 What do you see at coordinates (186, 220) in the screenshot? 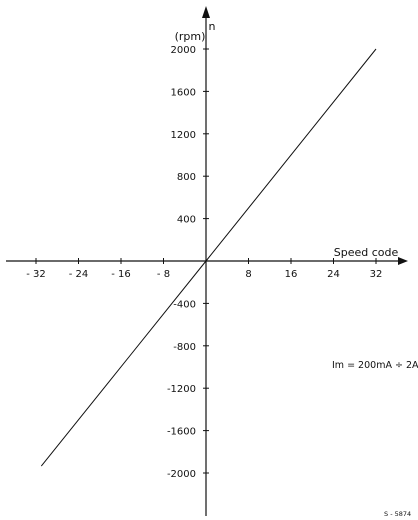
I see `y-tick-label: 400` at bounding box center [186, 220].